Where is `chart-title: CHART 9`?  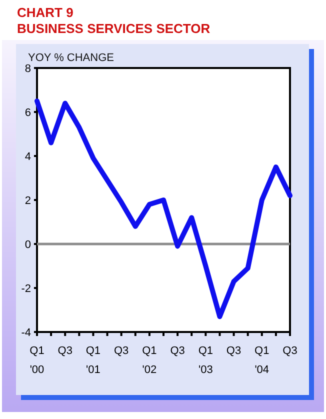 chart-title: CHART 9 is located at coordinates (45, 12).